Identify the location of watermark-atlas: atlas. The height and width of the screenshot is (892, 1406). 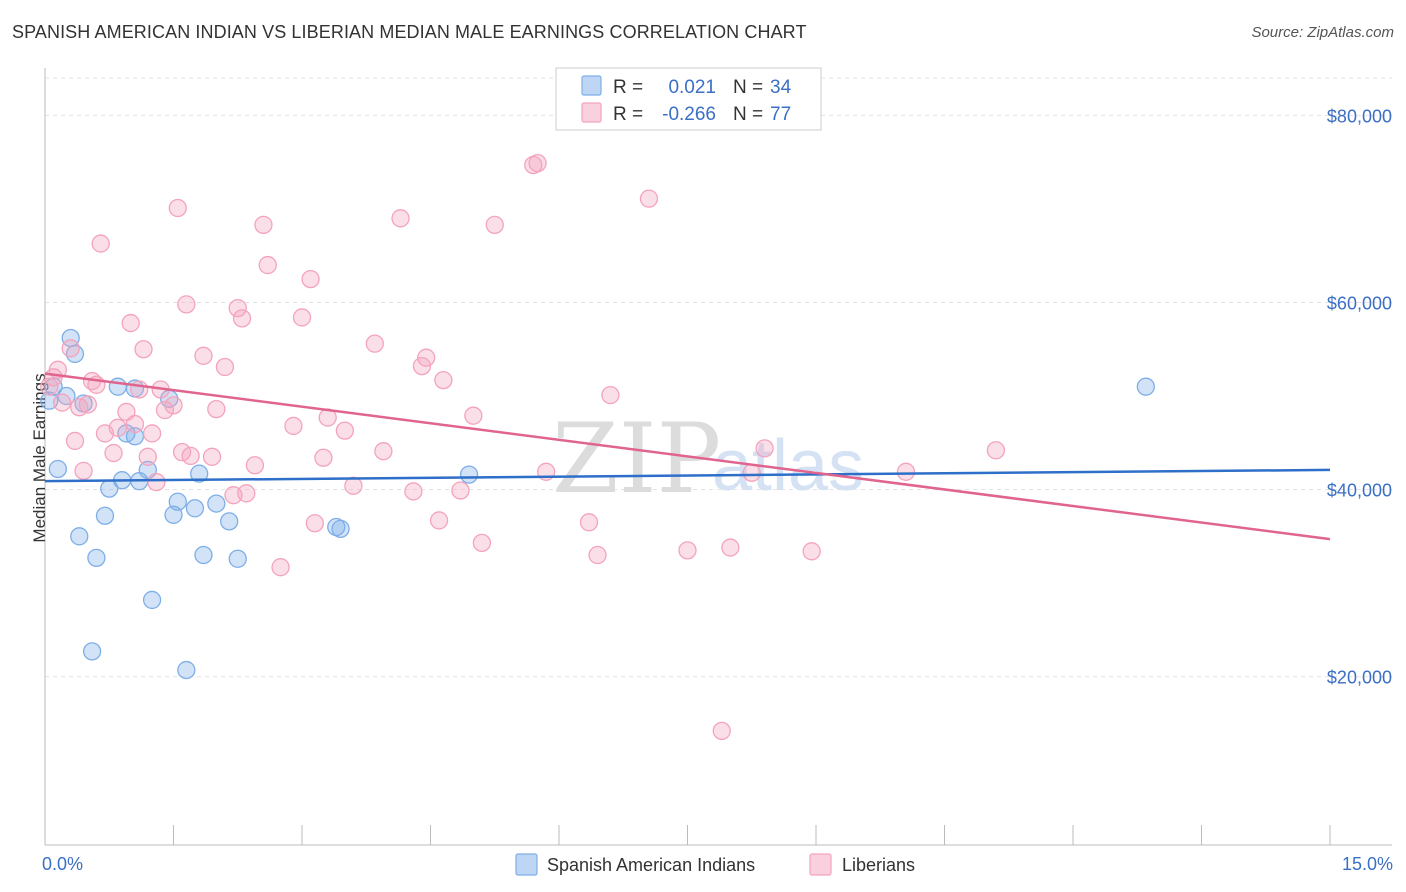
(788, 466).